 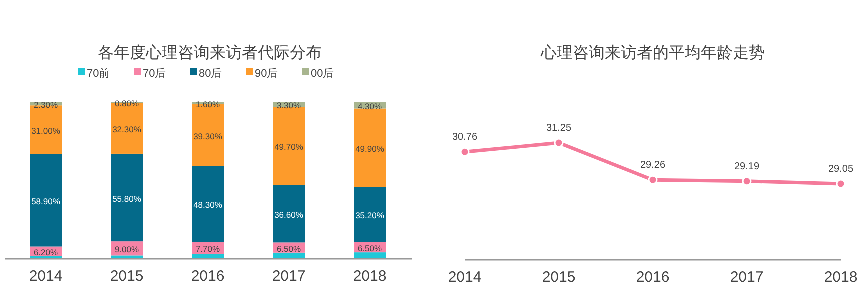 What do you see at coordinates (98, 74) in the screenshot?
I see `legend-label: 70前` at bounding box center [98, 74].